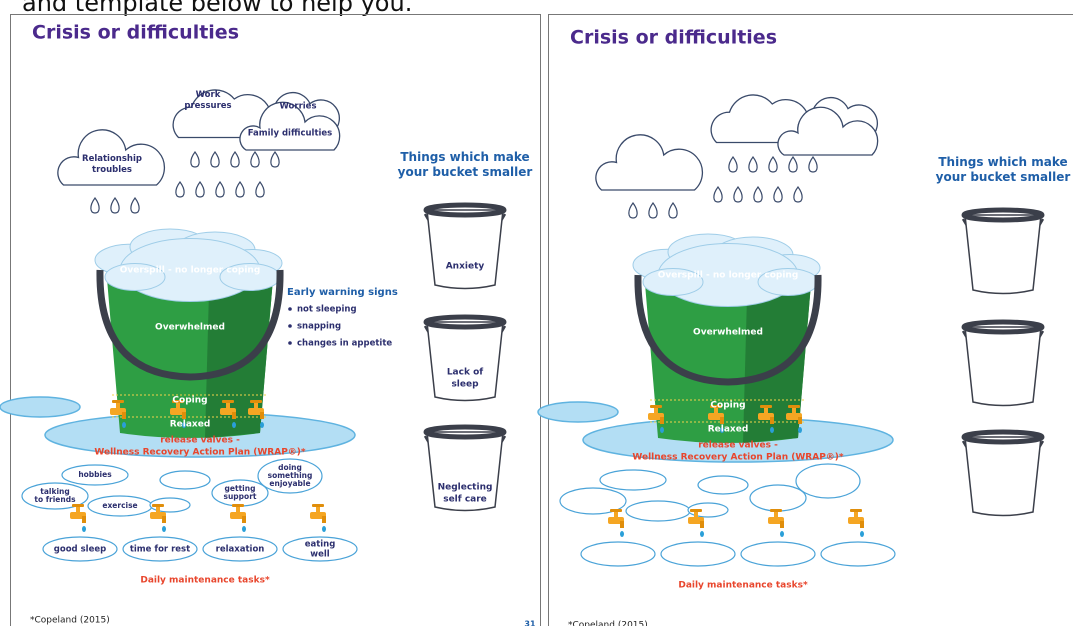 This screenshot has width=1073, height=626. I want to click on cloud-label: pressures, so click(207, 106).